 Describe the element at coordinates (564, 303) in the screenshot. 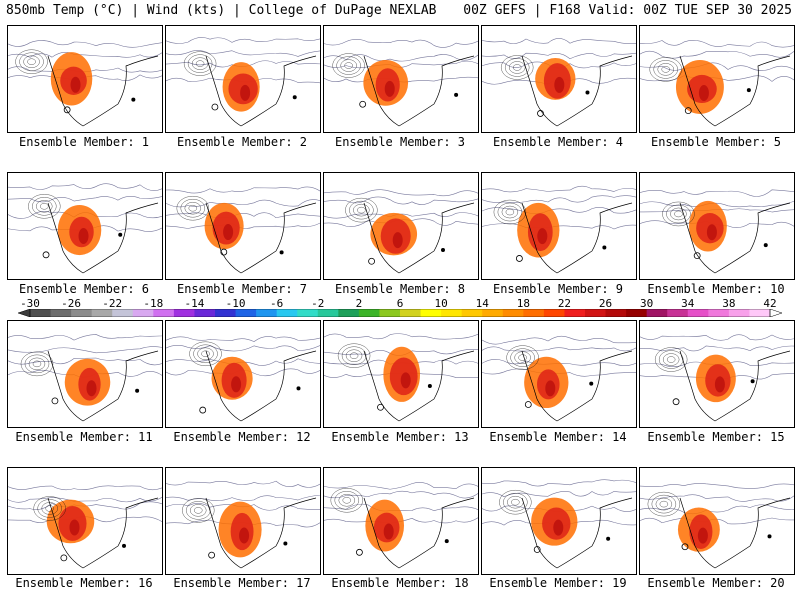

I see `colorbar-tick-label: 22` at that location.